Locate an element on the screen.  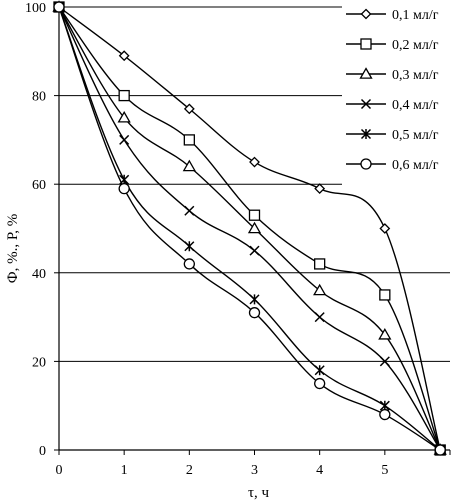
x-tick-label: 0 is located at coordinates (59, 470).